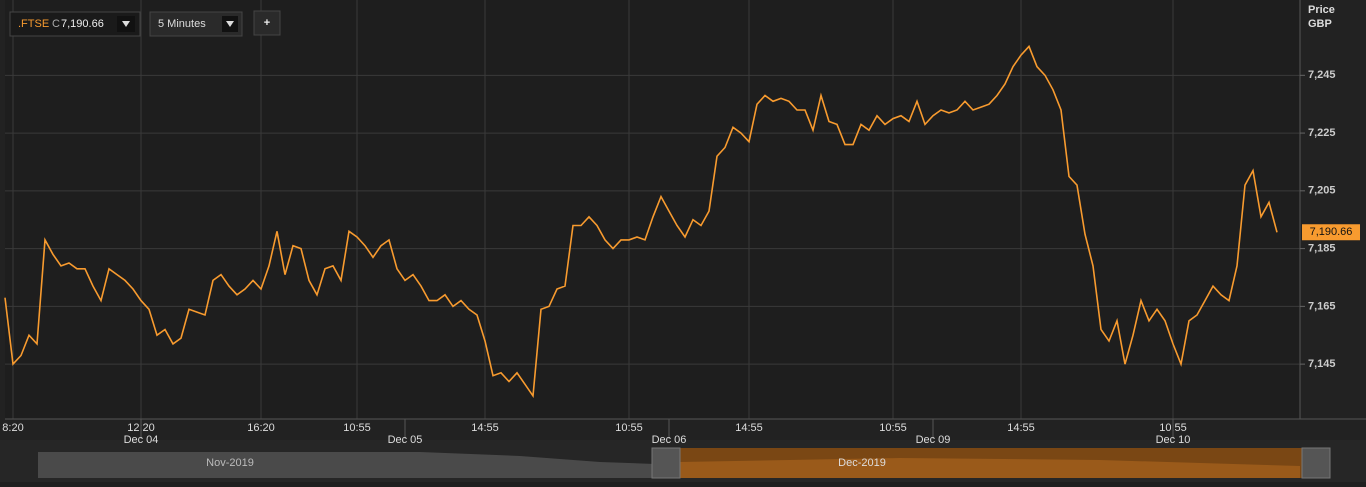 The width and height of the screenshot is (1366, 487). I want to click on price-flag: C, so click(56, 24).